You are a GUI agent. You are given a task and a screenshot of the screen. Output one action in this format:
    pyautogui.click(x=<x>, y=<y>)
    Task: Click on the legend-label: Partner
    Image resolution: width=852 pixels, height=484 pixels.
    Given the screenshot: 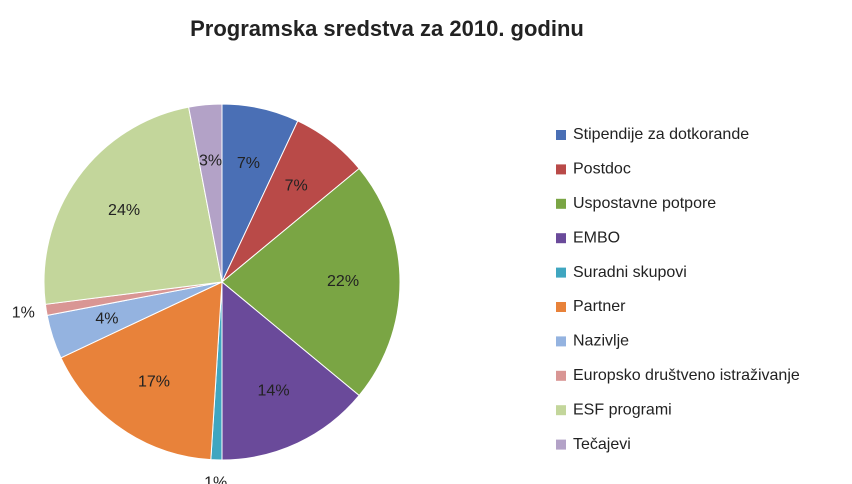 What is the action you would take?
    pyautogui.click(x=599, y=306)
    